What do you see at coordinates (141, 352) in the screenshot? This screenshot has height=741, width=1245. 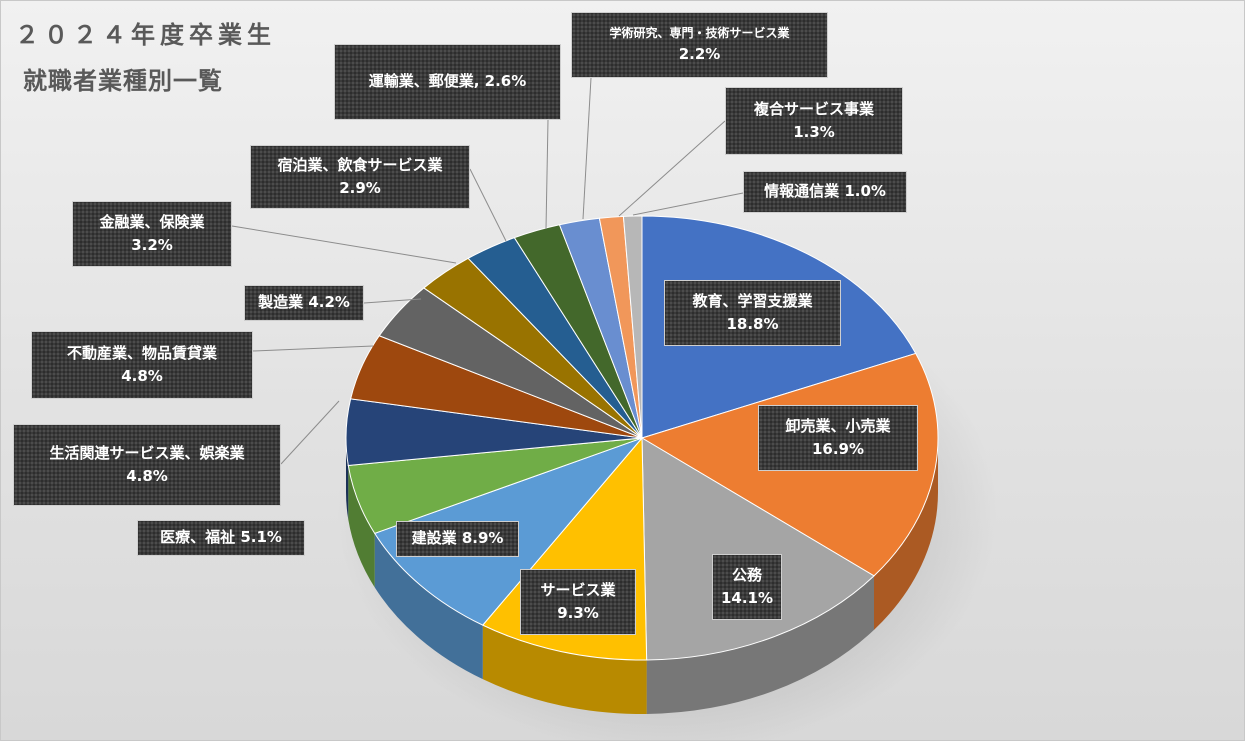 I see `data-label-category: 不動産業、物品賃貸業` at bounding box center [141, 352].